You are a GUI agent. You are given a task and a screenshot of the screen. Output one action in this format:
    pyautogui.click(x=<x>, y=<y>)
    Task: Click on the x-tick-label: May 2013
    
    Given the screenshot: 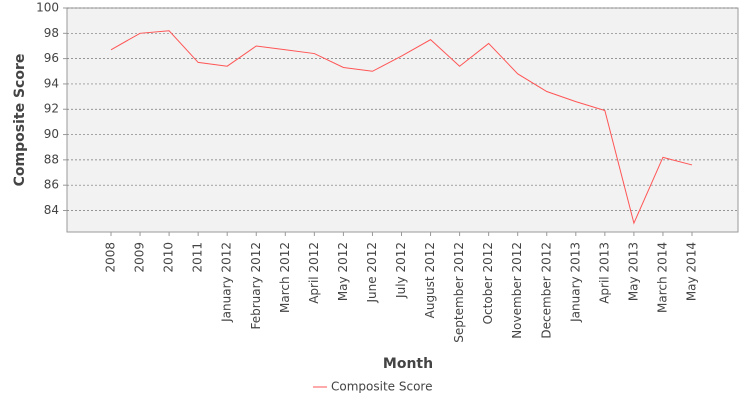 What is the action you would take?
    pyautogui.click(x=633, y=271)
    